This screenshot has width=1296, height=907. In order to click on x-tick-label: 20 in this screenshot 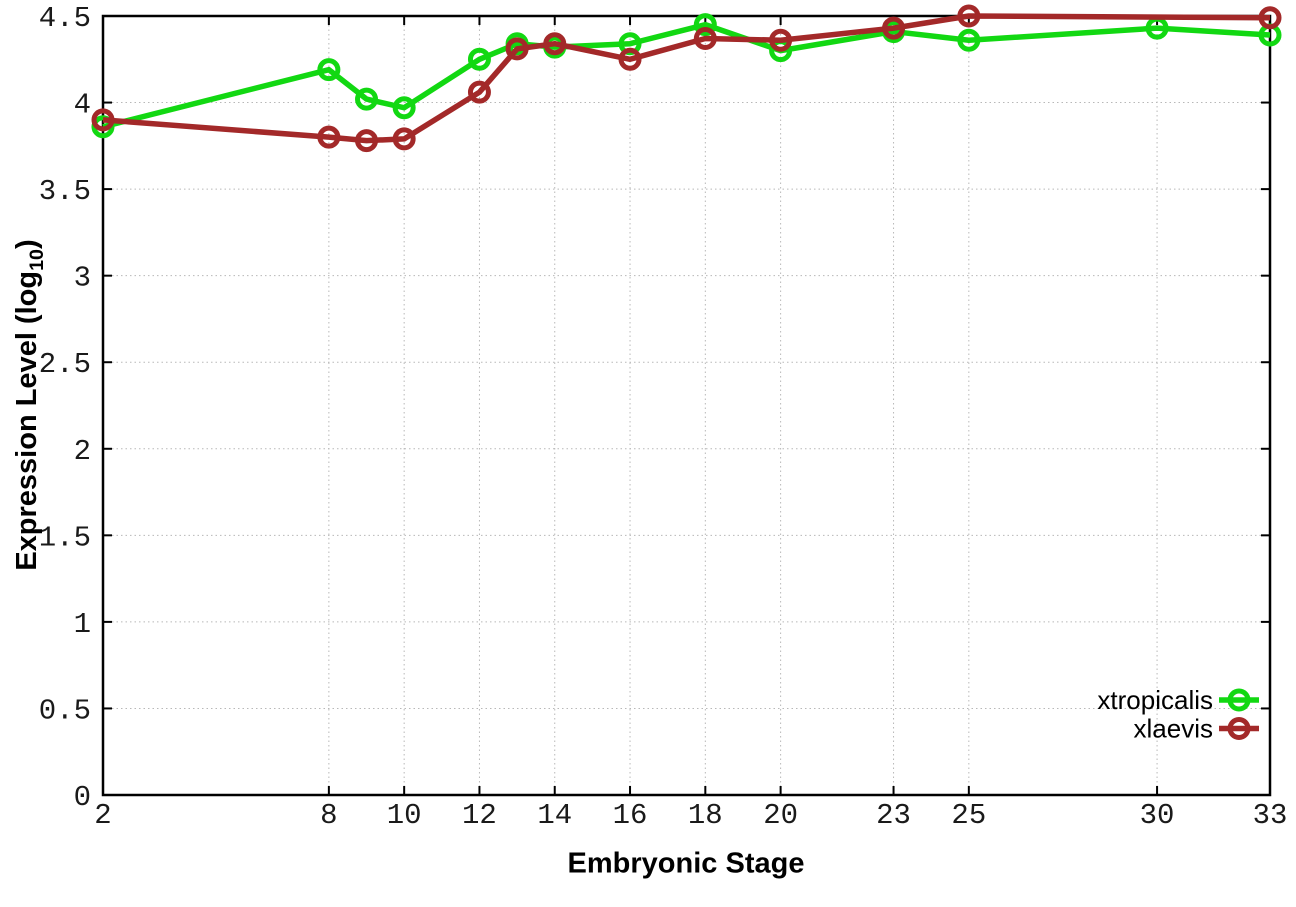, I will do `click(780, 815)`.